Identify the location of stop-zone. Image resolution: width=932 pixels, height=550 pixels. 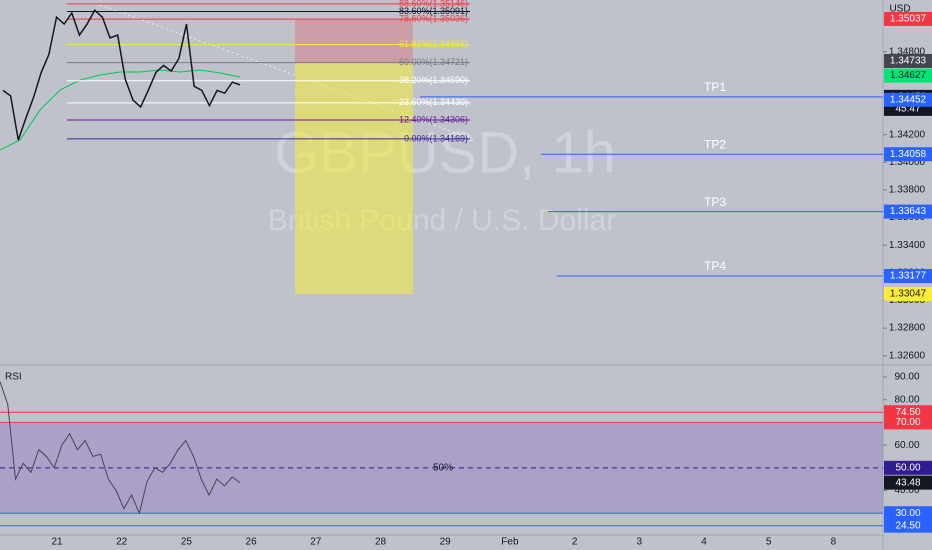
(354, 40).